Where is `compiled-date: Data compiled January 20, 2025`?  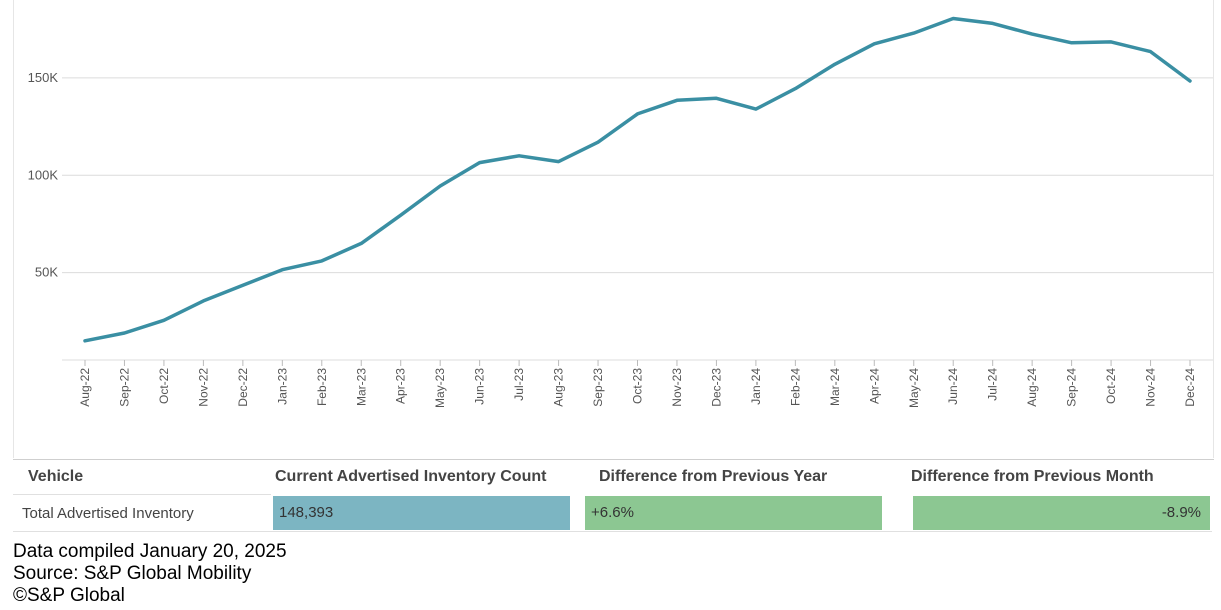
compiled-date: Data compiled January 20, 2025 is located at coordinates (150, 551).